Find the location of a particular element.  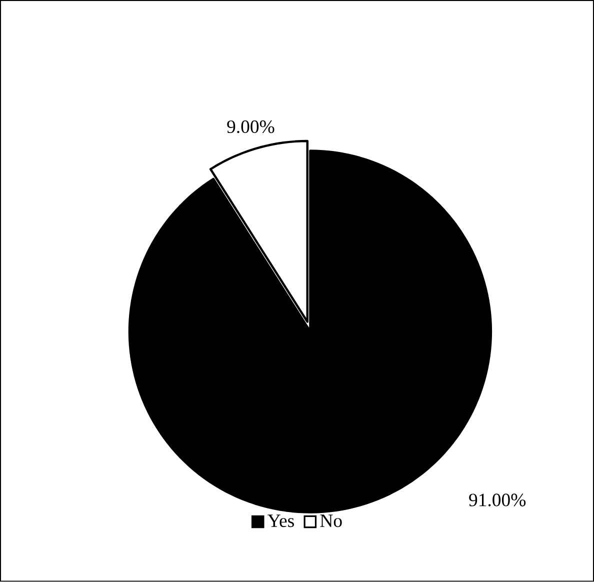

data-label: 9.00% is located at coordinates (250, 127).